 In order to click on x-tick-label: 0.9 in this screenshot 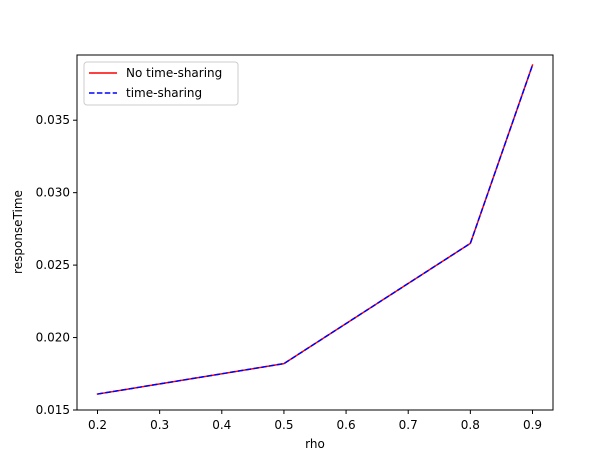, I will do `click(532, 425)`.